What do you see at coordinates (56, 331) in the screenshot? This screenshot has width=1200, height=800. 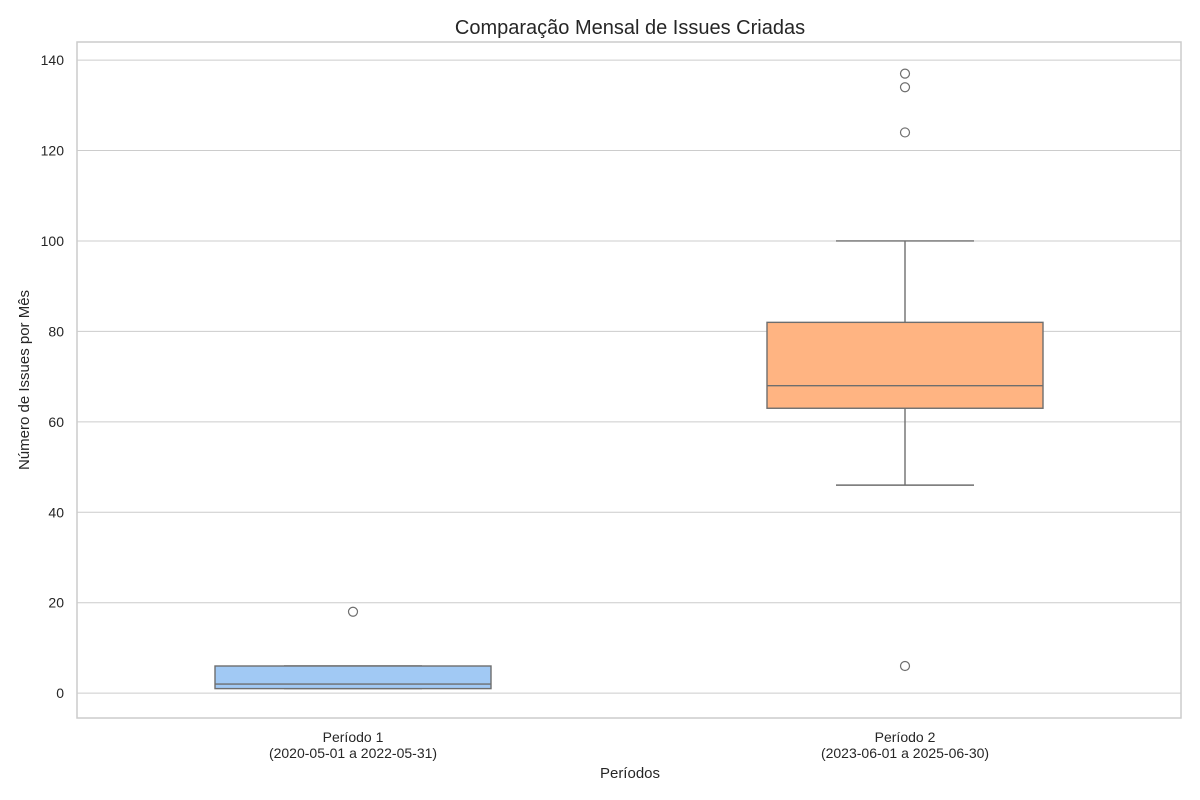 I see `y-tick-label: 80` at bounding box center [56, 331].